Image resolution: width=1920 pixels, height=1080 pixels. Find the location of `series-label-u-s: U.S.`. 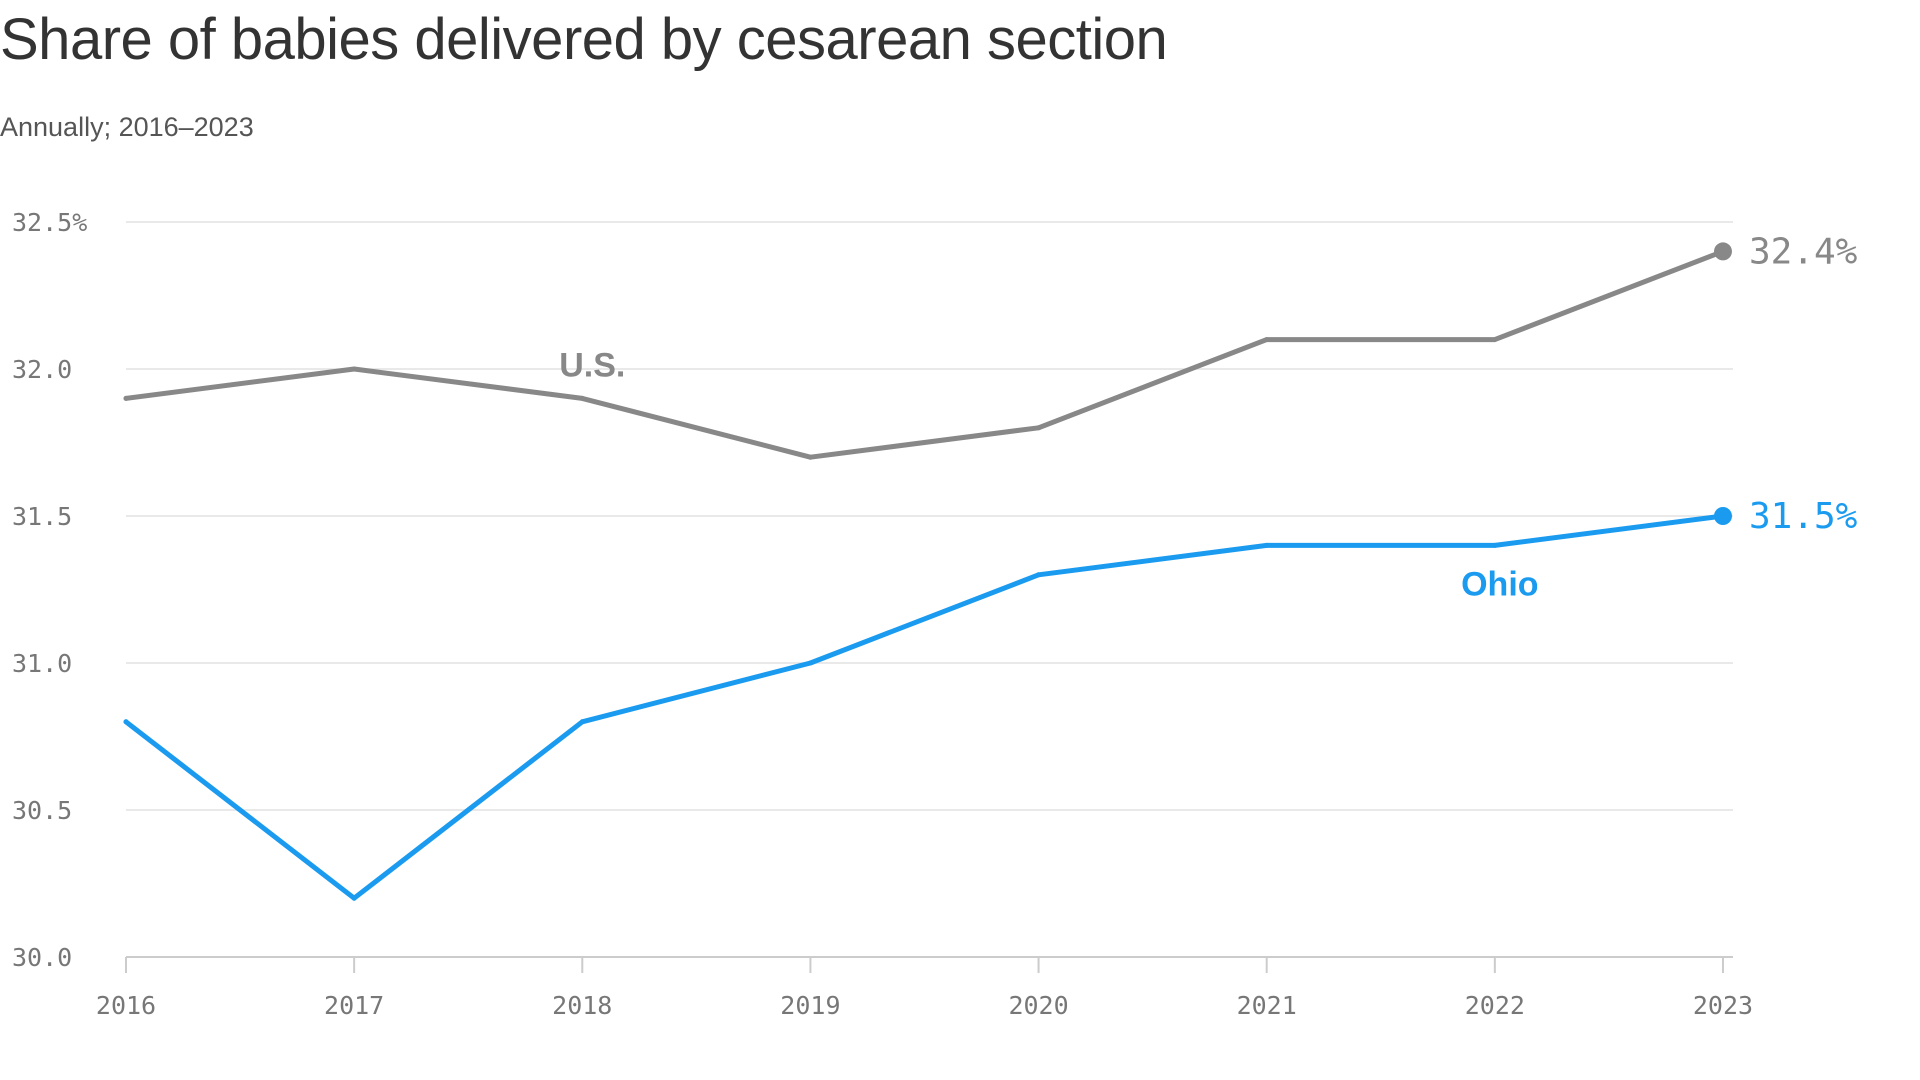

series-label-u-s: U.S. is located at coordinates (592, 365).